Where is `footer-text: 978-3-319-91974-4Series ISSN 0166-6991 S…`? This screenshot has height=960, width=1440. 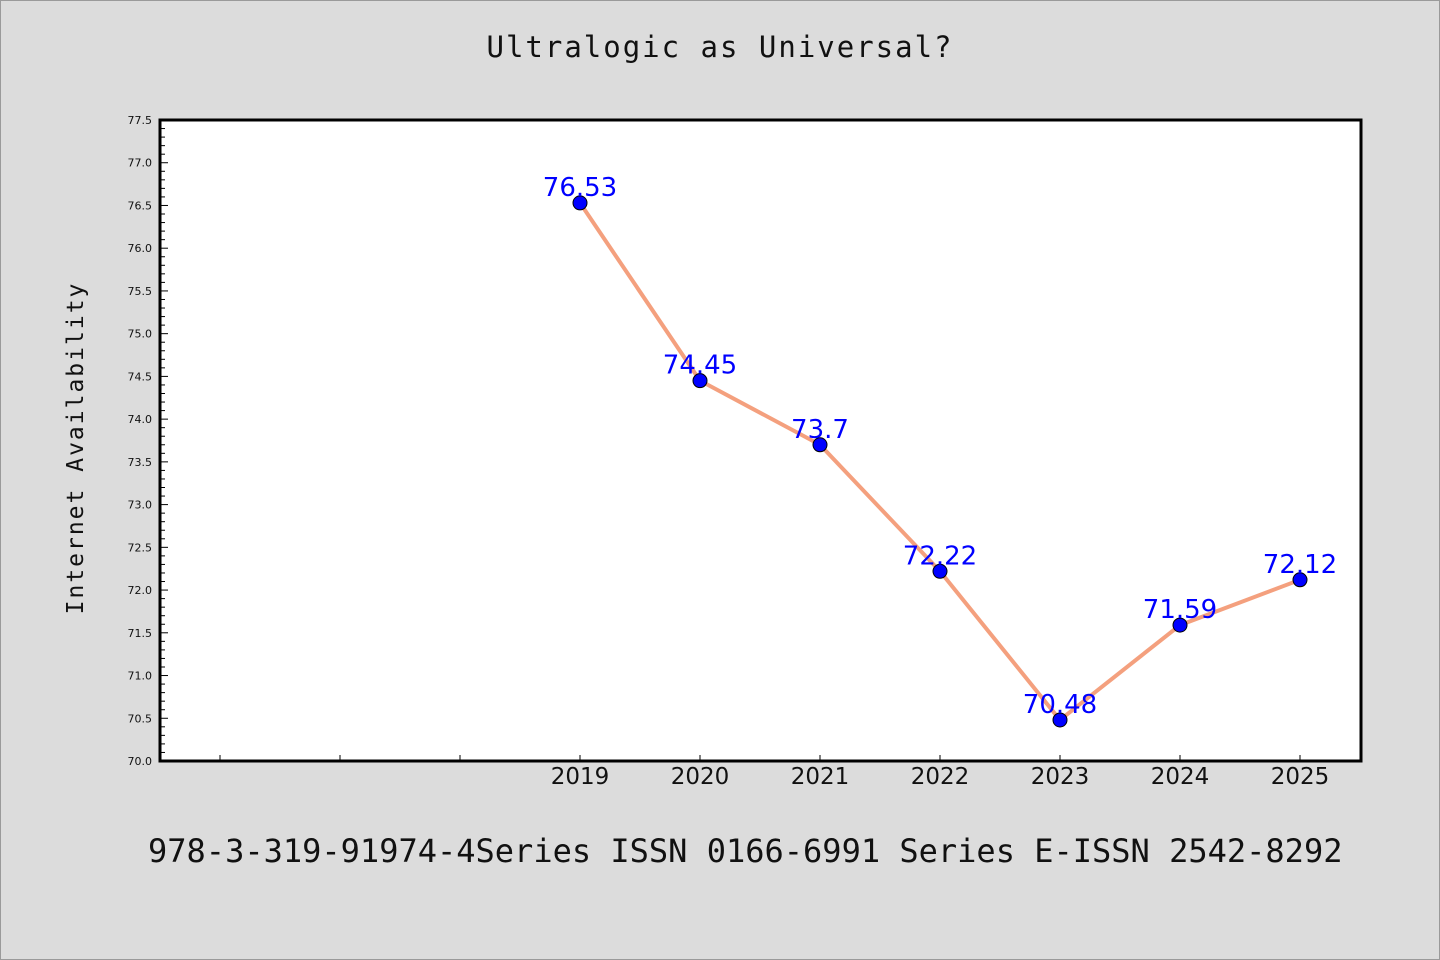 footer-text: 978-3-319-91974-4Series ISSN 0166-6991 S… is located at coordinates (745, 851).